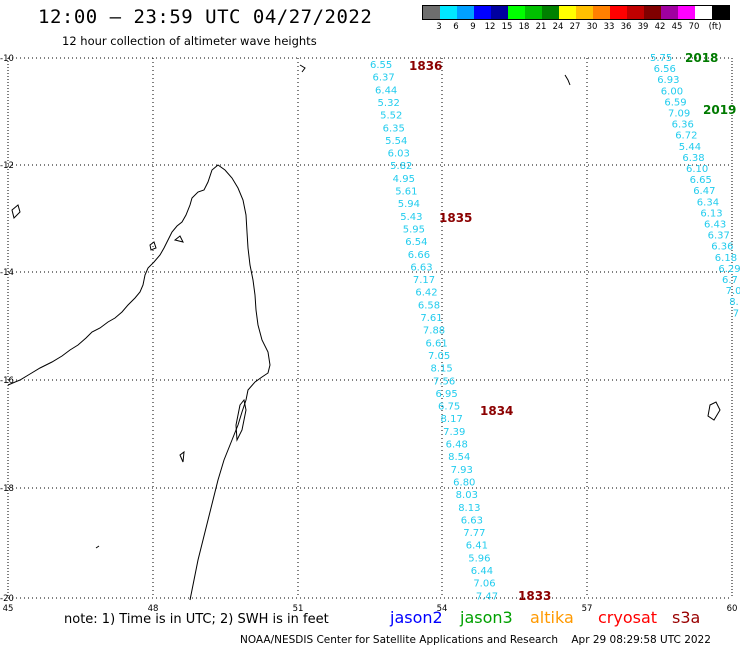 This screenshot has height=650, width=740. What do you see at coordinates (541, 27) in the screenshot?
I see `legend-label: 21` at bounding box center [541, 27].